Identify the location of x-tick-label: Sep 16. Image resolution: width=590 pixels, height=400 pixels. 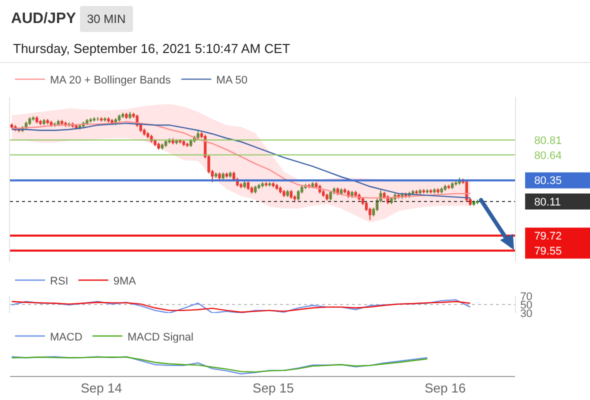
(445, 388).